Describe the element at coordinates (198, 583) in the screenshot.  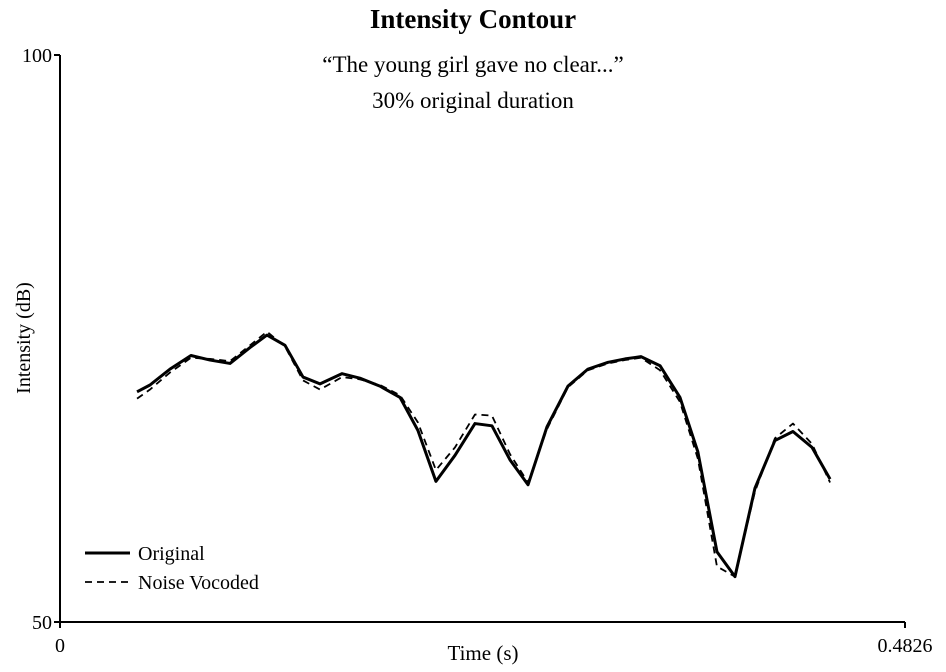
I see `legend-label: Noise Vocoded` at that location.